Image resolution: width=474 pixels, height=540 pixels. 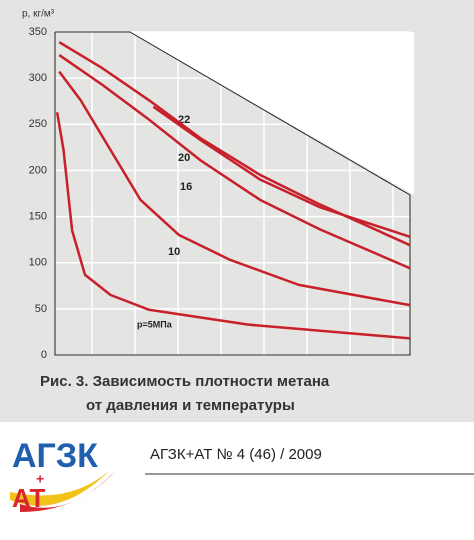 What do you see at coordinates (38, 78) in the screenshot?
I see `y-tick-label: 300` at bounding box center [38, 78].